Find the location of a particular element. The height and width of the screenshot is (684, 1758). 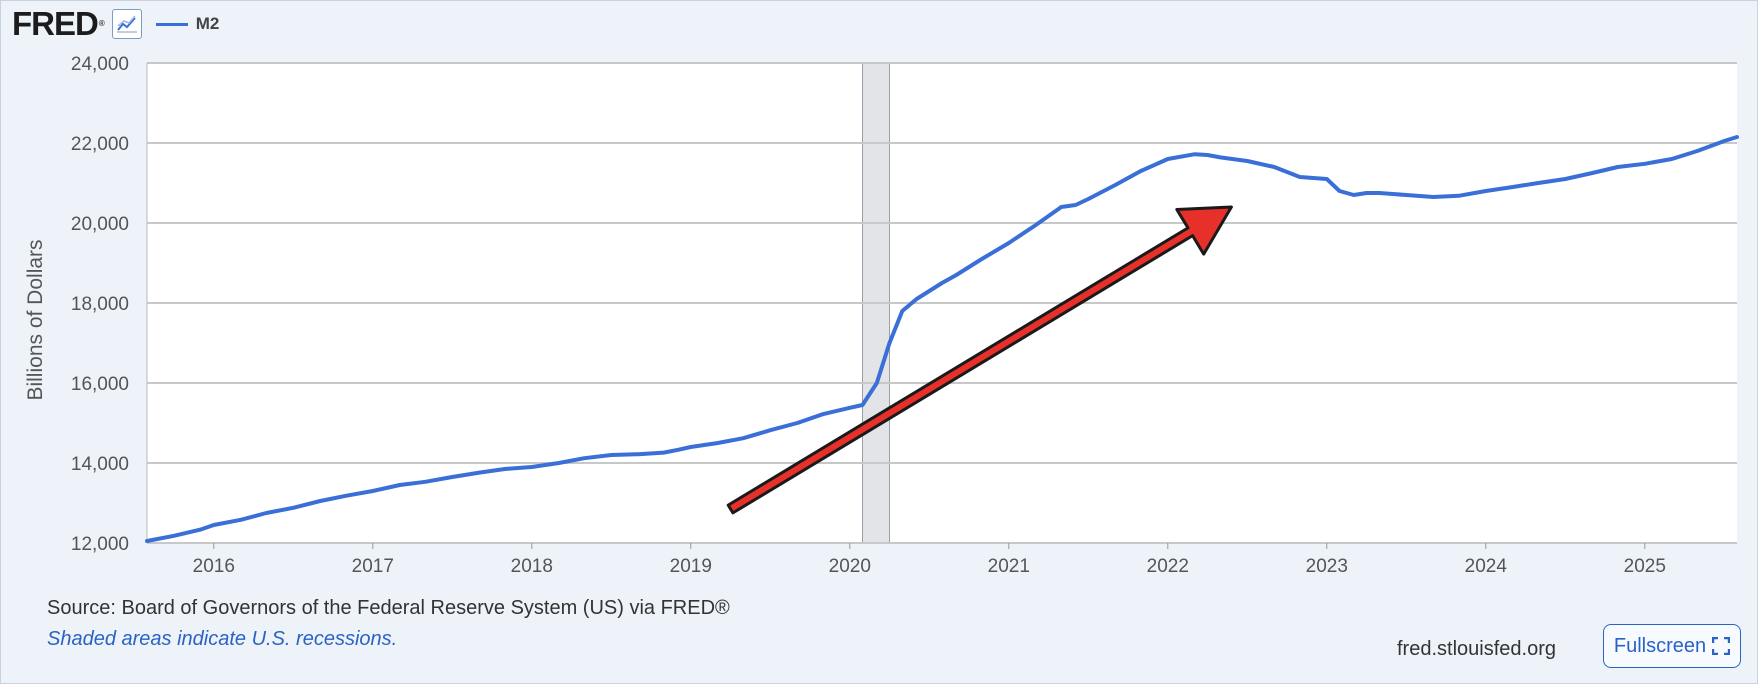

x-tick-label: 2020 is located at coordinates (850, 566).